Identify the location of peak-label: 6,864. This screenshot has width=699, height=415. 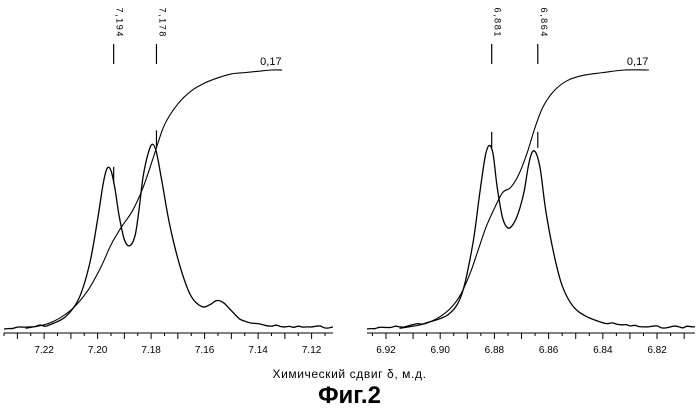
(544, 22).